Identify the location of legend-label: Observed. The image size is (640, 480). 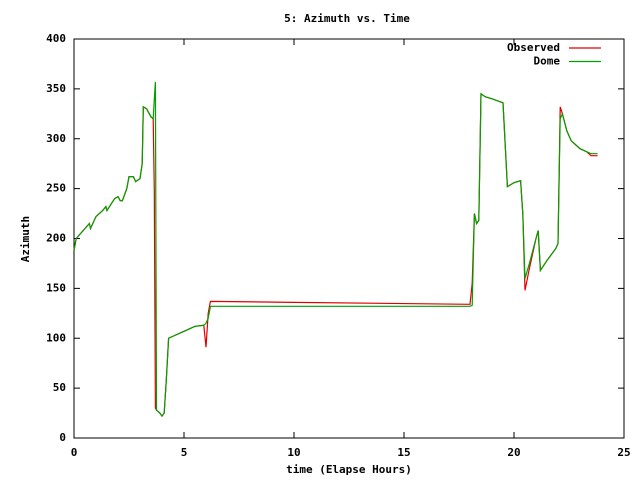
(533, 47).